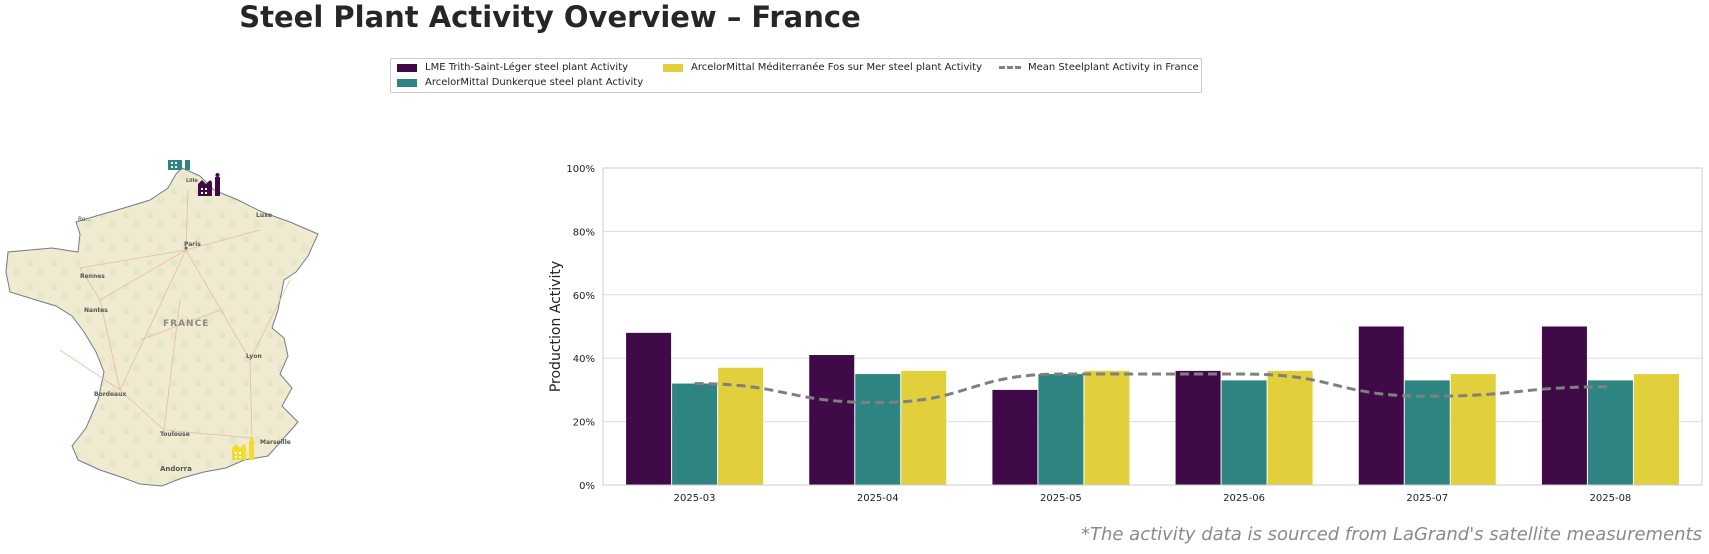 This screenshot has height=554, width=1709. Describe the element at coordinates (1611, 498) in the screenshot. I see `x-tick-label: 2025-08` at that location.